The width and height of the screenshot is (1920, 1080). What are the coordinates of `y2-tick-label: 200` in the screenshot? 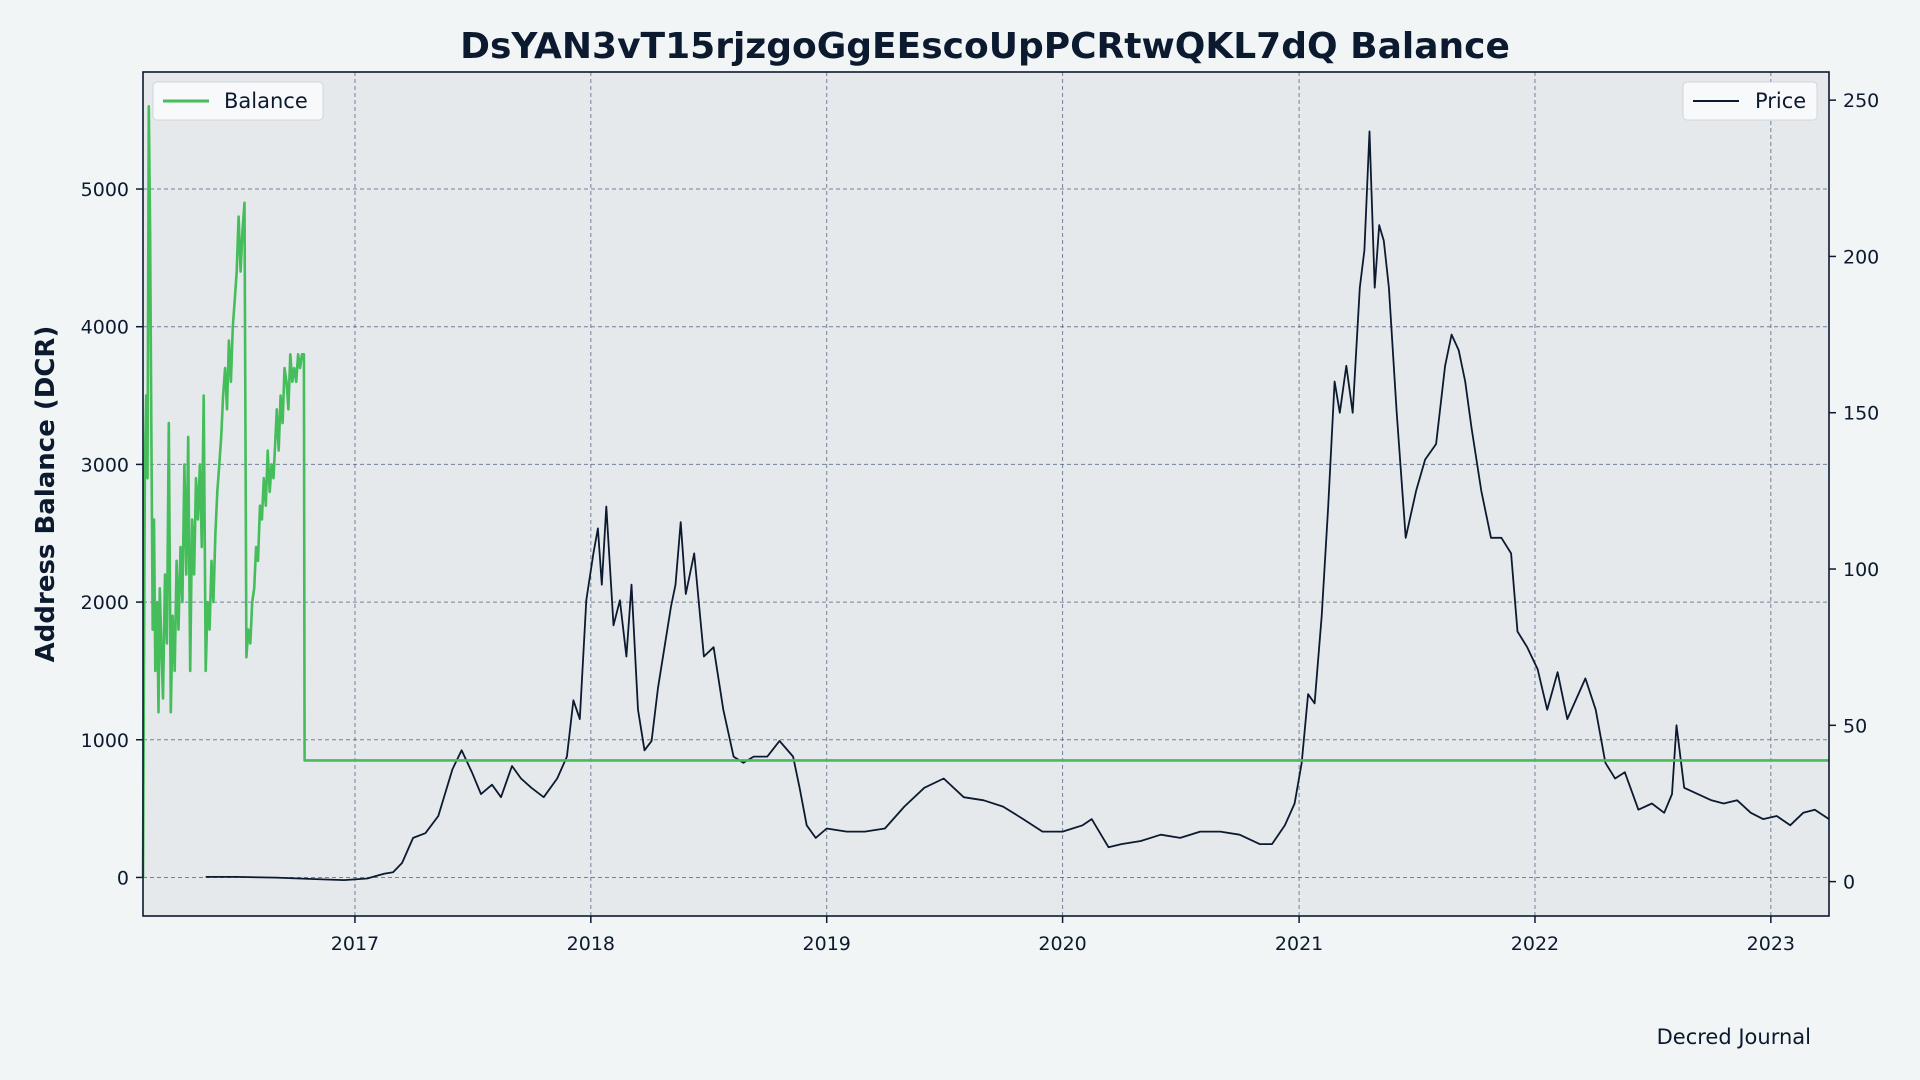 It's located at (1861, 257).